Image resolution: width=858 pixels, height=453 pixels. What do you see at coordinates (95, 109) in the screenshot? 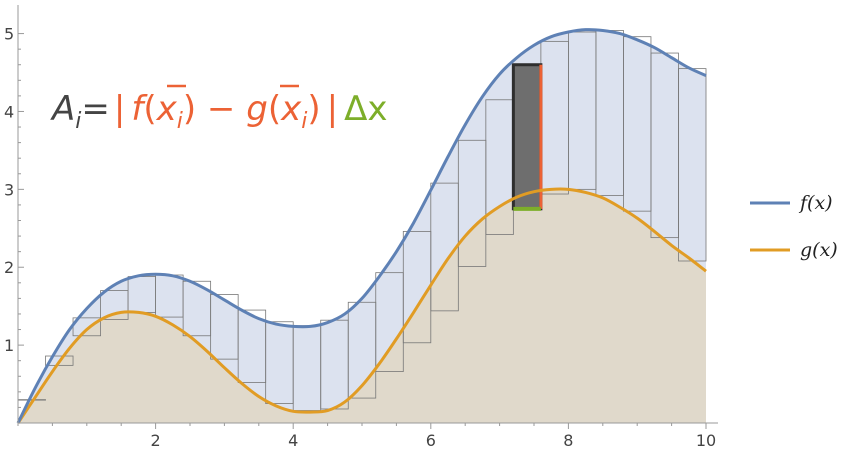
I see `formula-equals: =` at bounding box center [95, 109].